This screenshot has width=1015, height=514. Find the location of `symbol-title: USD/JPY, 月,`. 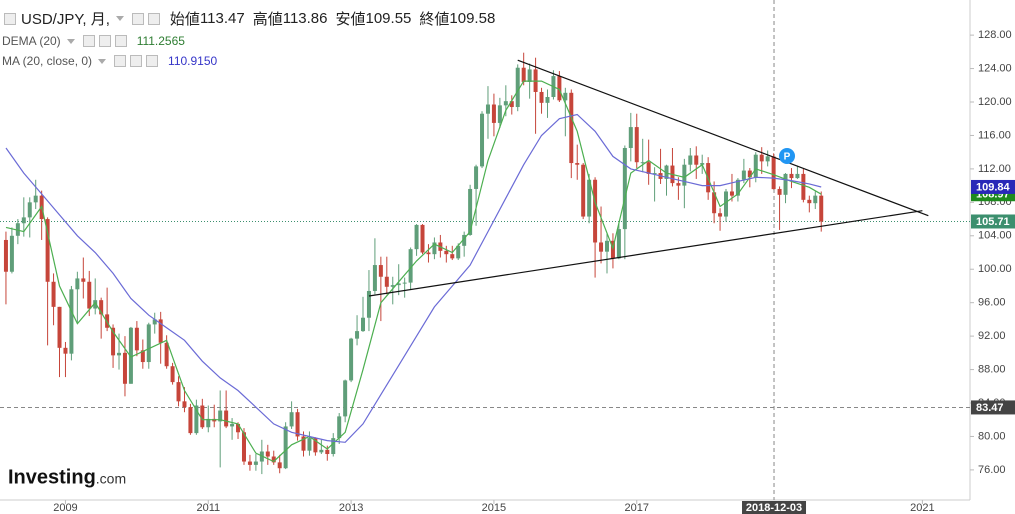

symbol-title: USD/JPY, 月, is located at coordinates (65, 19).